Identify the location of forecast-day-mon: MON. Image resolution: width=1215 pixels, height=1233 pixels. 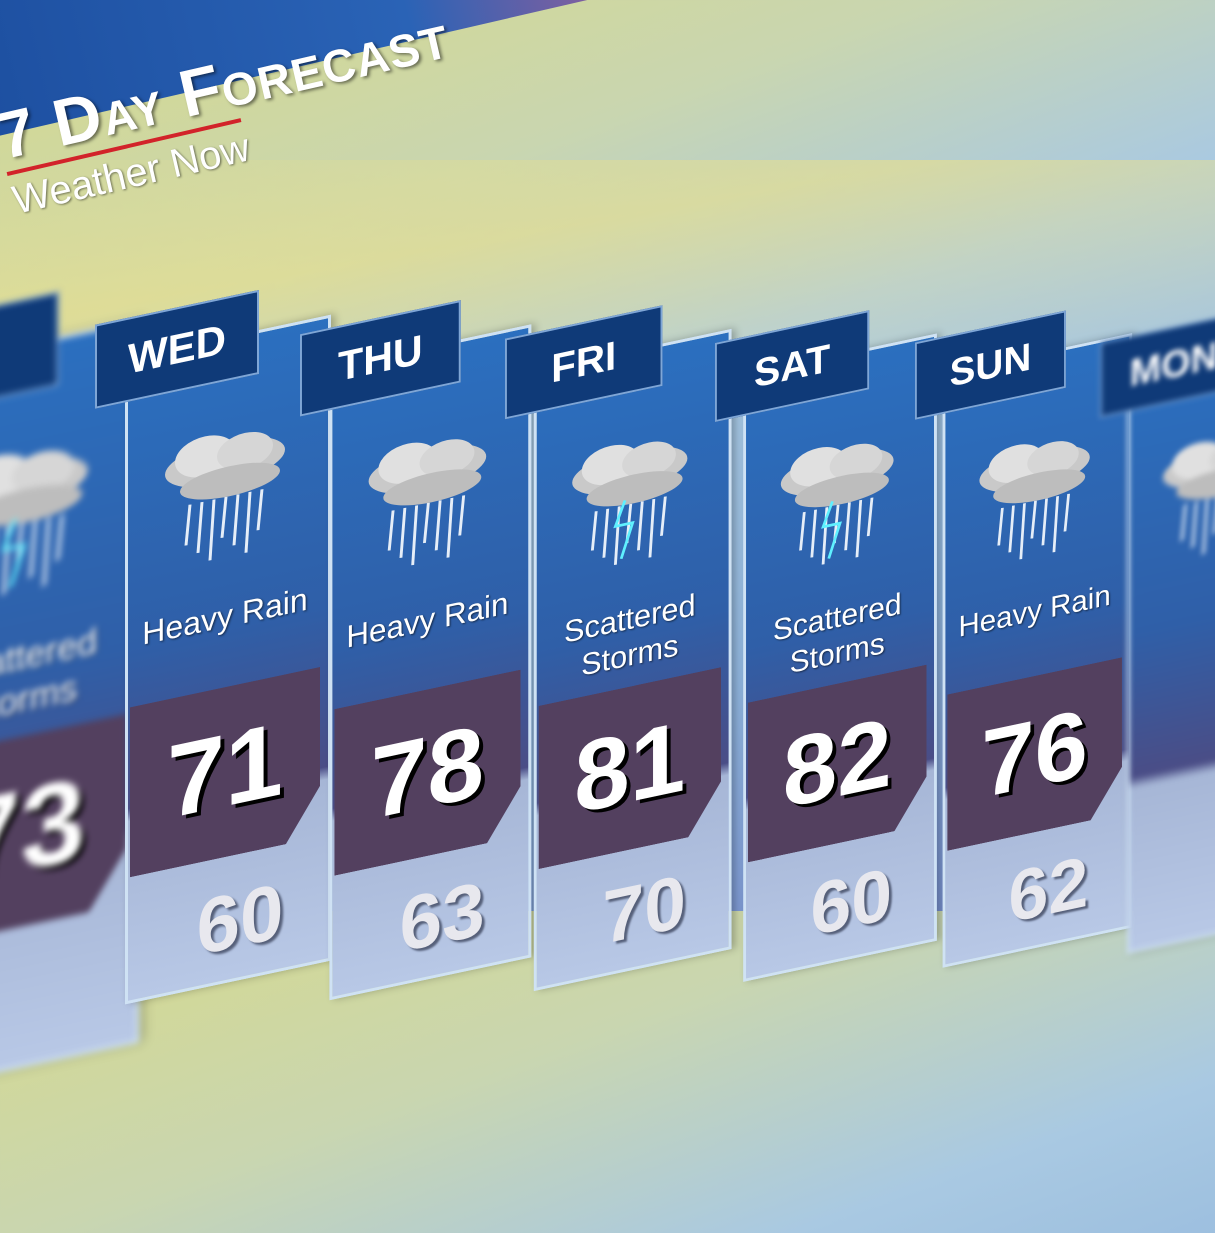
(1157, 635).